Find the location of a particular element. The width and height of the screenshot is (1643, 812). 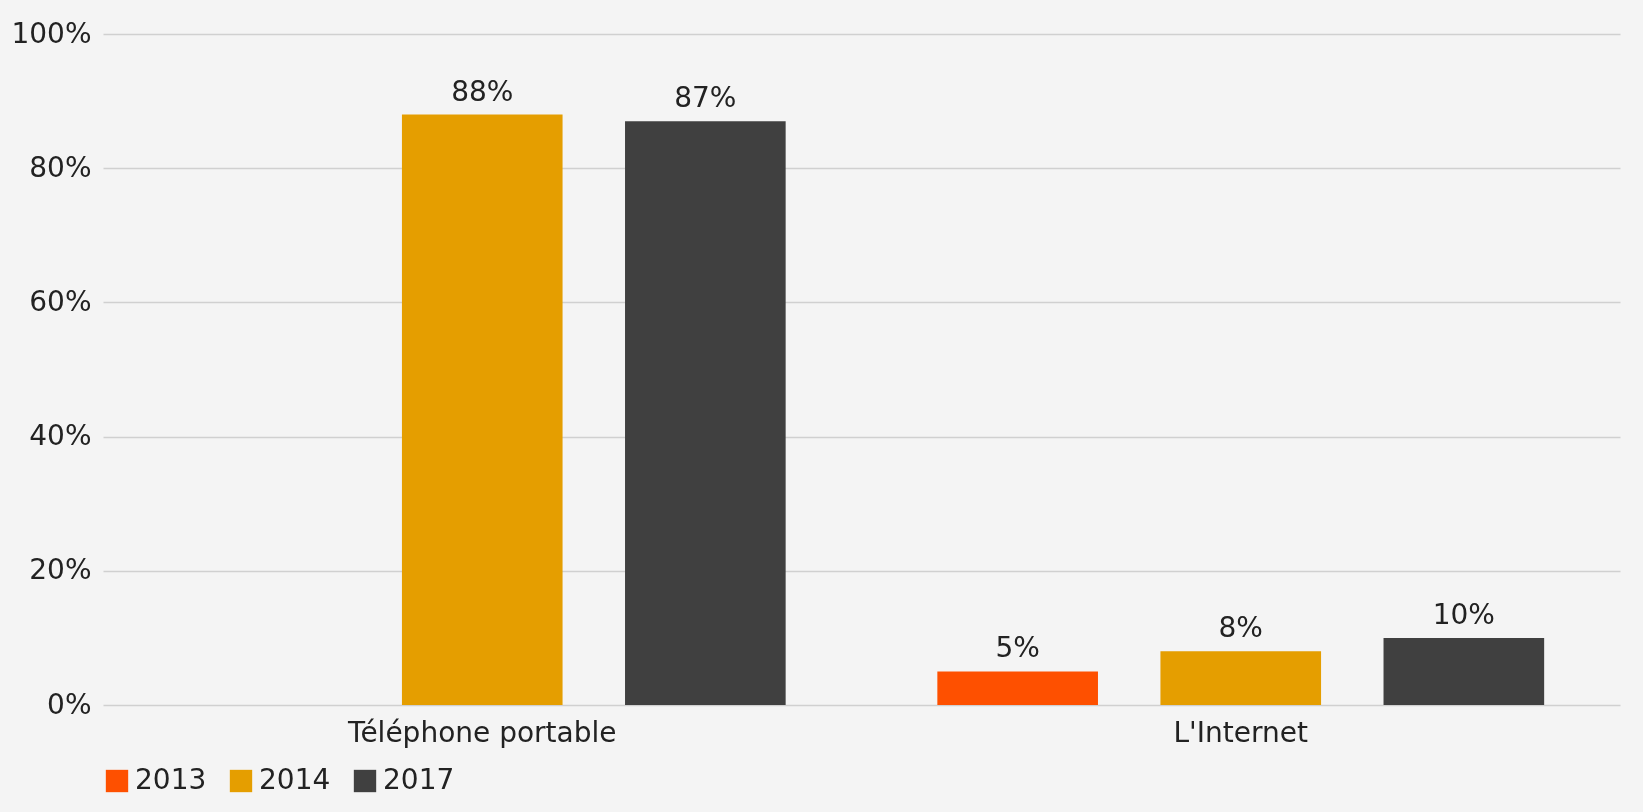

y-tick-label: 60% is located at coordinates (60, 301).